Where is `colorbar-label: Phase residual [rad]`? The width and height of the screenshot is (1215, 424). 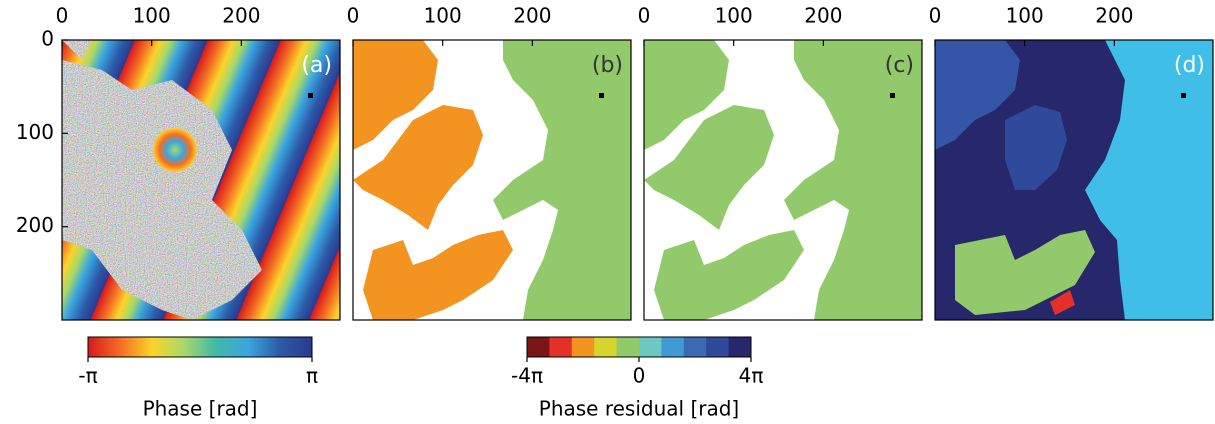
colorbar-label: Phase residual [rad] is located at coordinates (639, 409).